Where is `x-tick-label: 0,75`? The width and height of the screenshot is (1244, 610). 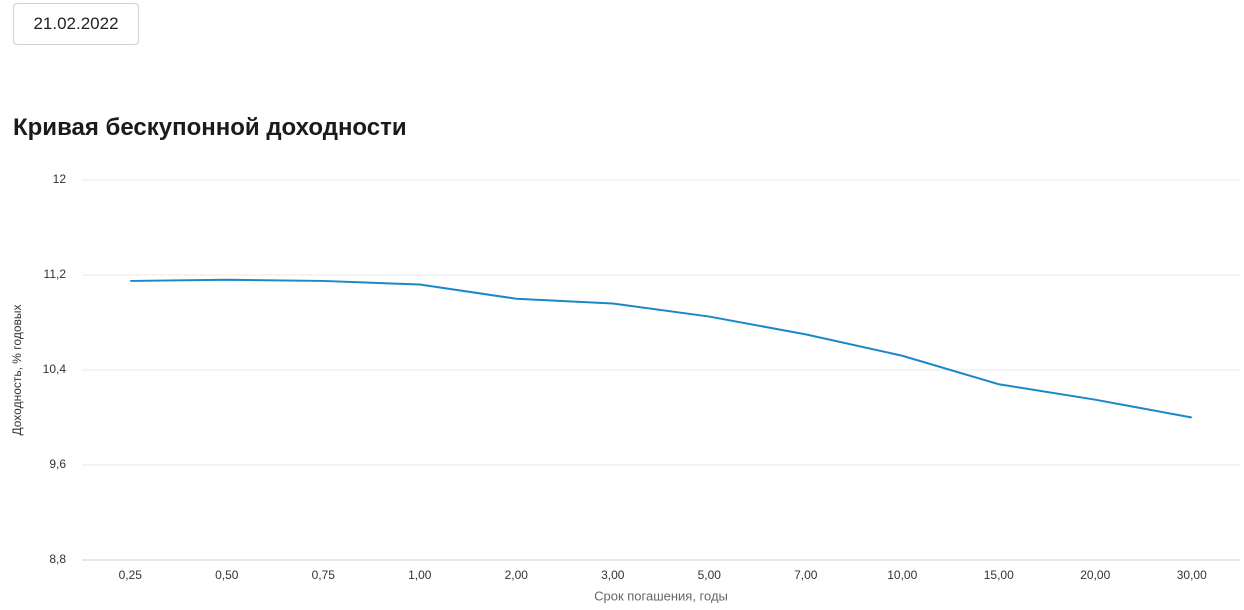 x-tick-label: 0,75 is located at coordinates (324, 575).